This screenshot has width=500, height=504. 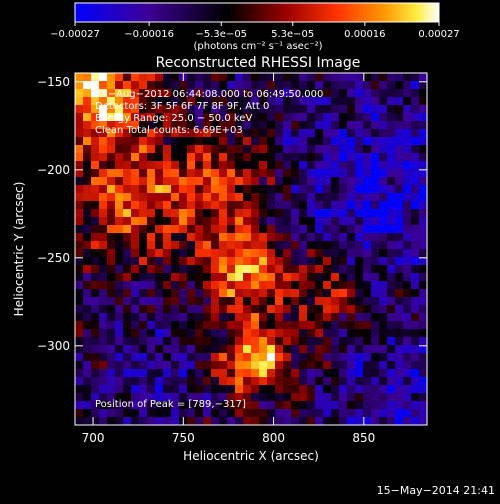 What do you see at coordinates (258, 63) in the screenshot?
I see `chart-title: Reconstructed RHESSI Image` at bounding box center [258, 63].